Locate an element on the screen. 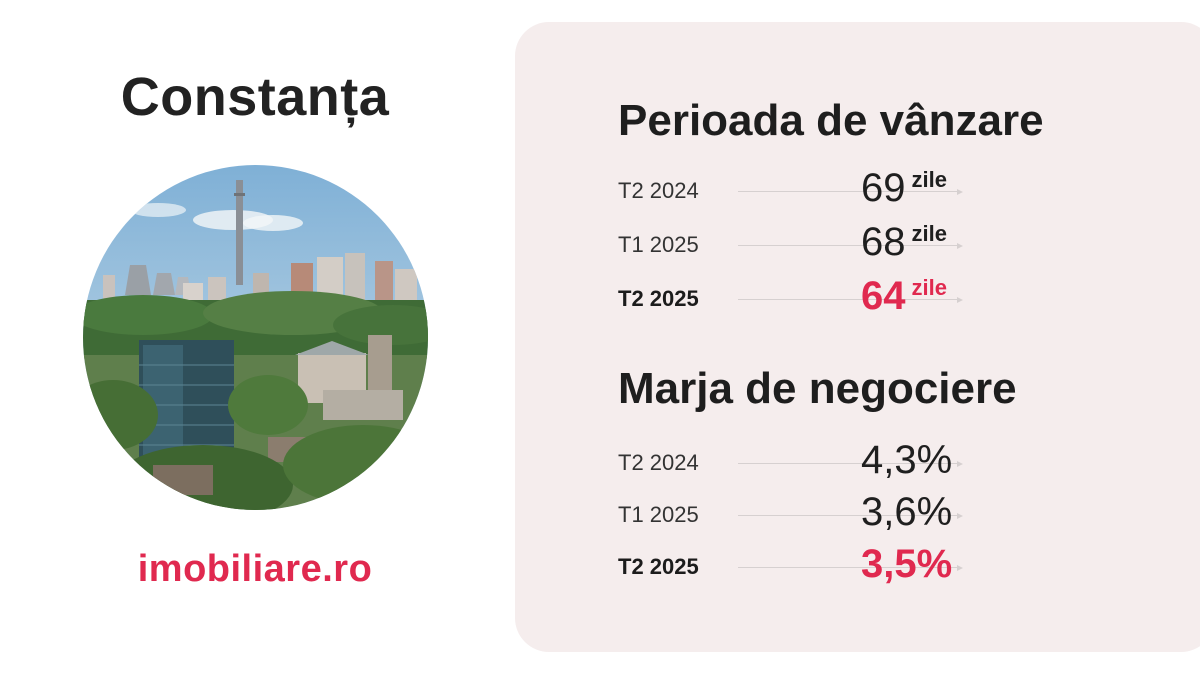  stat-row: T1 2025 3,6% is located at coordinates (898, 513).